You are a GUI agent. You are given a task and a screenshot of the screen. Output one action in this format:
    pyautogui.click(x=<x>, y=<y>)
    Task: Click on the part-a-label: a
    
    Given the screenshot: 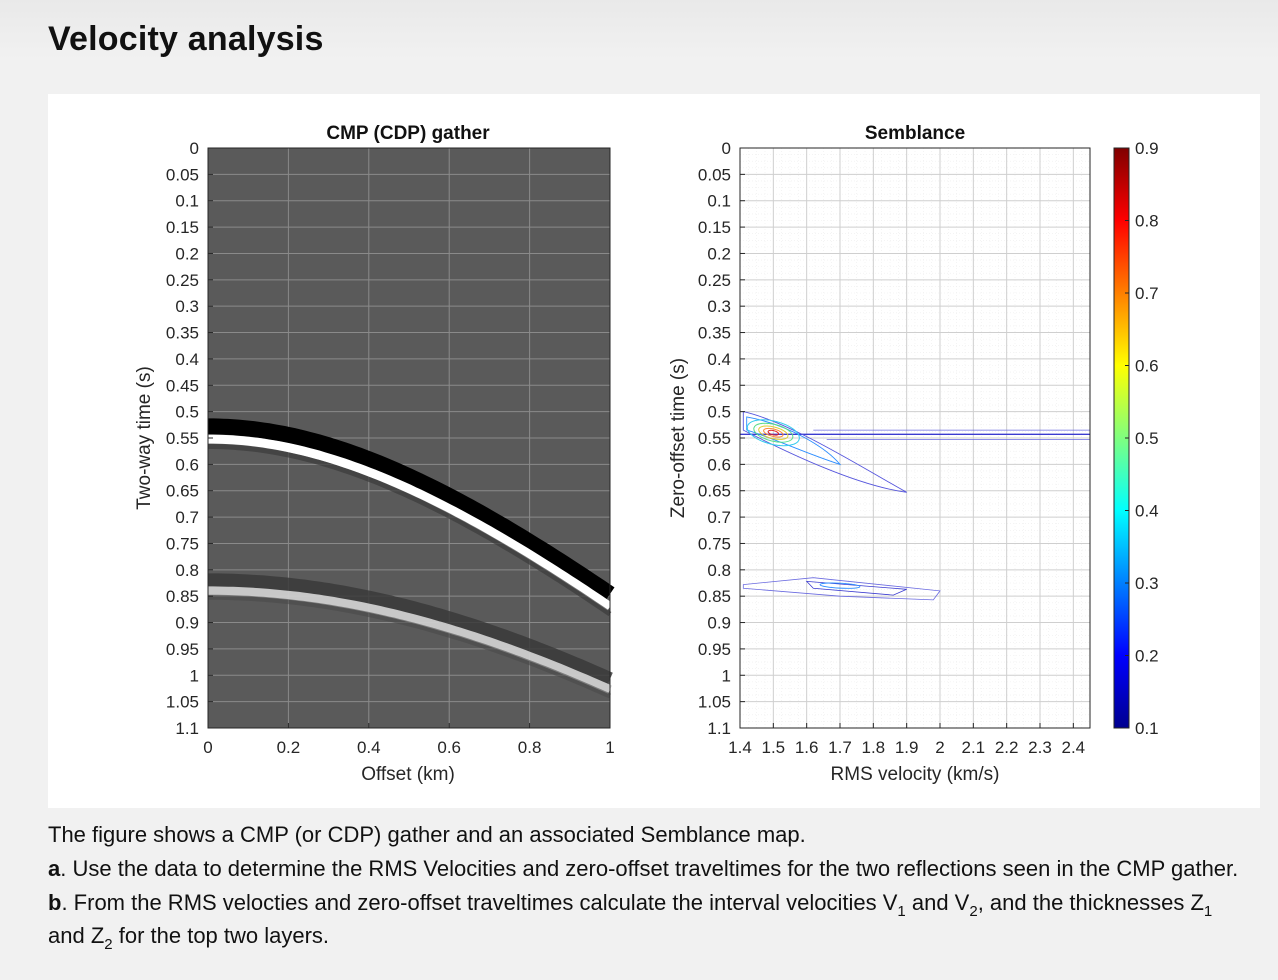 What is the action you would take?
    pyautogui.click(x=54, y=868)
    